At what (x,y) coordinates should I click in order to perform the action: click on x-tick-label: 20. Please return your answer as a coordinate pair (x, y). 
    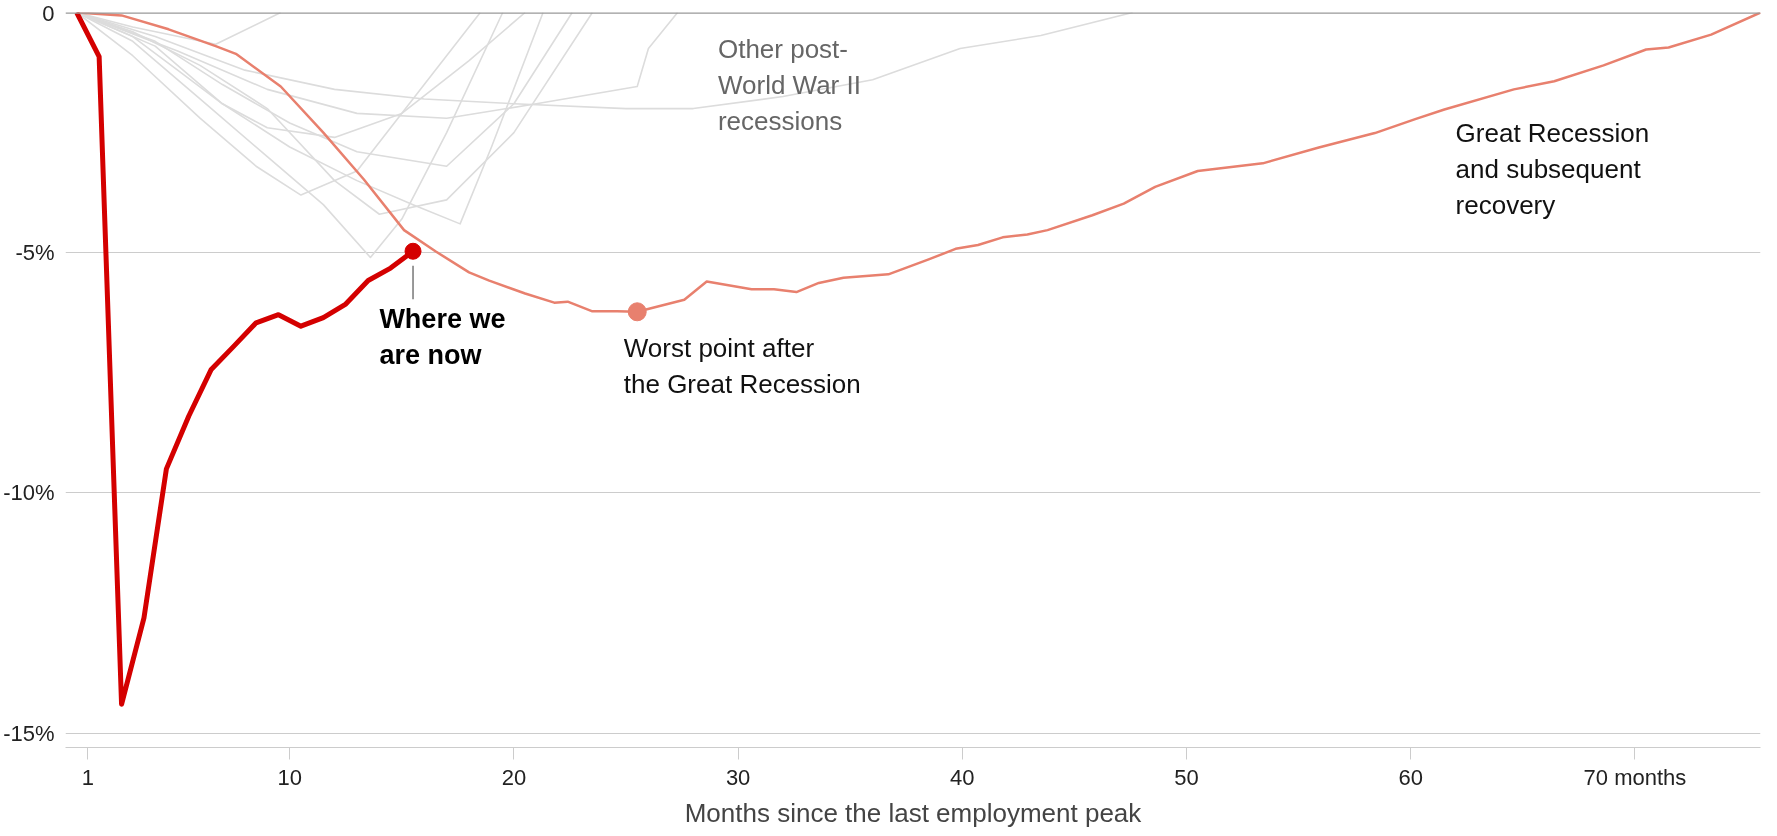
    Looking at the image, I should click on (514, 777).